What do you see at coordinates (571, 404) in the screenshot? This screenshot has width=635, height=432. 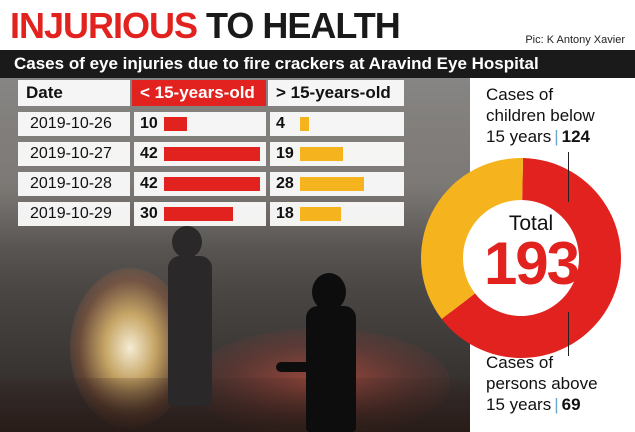 I see `adults-value: 69` at bounding box center [571, 404].